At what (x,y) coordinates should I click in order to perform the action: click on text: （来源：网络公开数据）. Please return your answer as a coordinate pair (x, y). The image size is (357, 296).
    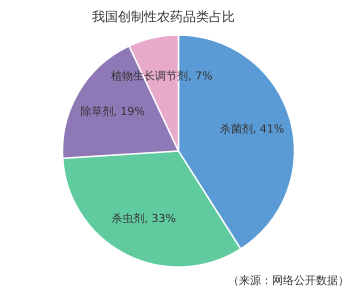
    Looking at the image, I should click on (288, 280).